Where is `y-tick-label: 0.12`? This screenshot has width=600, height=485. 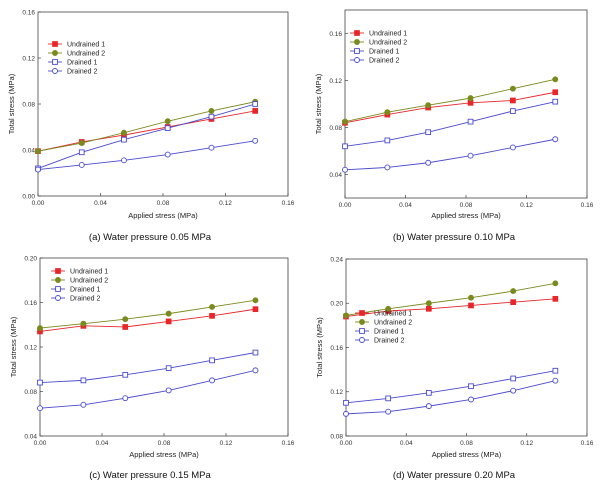
y-tick-label: 0.12 is located at coordinates (336, 392).